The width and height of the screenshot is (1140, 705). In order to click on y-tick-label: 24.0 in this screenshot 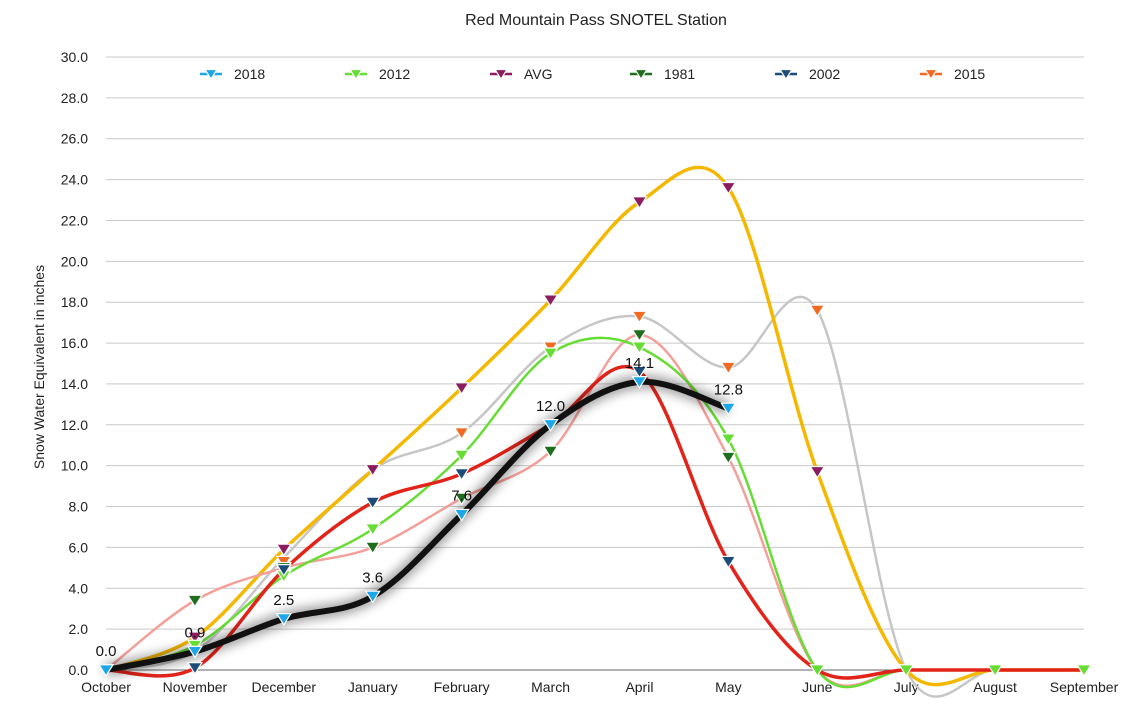, I will do `click(74, 180)`.